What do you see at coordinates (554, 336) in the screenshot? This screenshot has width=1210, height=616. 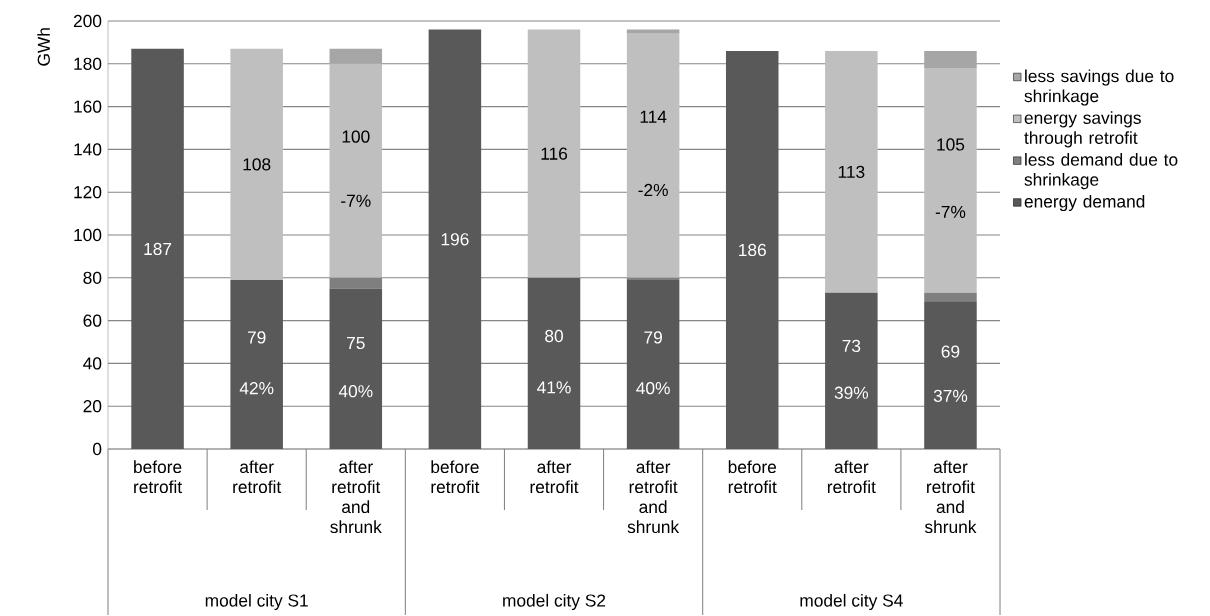 I see `data-label: 80` at bounding box center [554, 336].